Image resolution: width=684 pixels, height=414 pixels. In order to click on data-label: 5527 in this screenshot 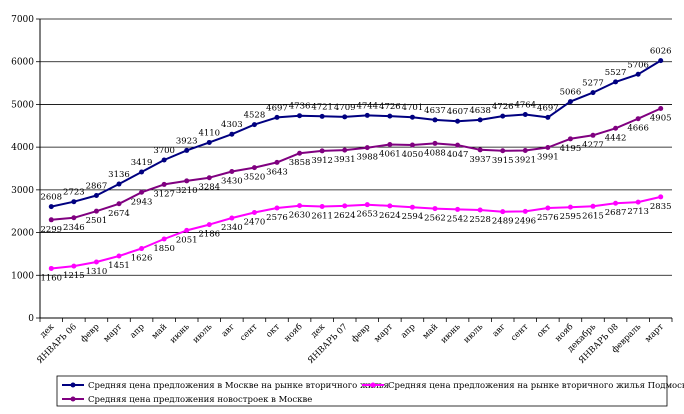, I will do `click(616, 73)`.